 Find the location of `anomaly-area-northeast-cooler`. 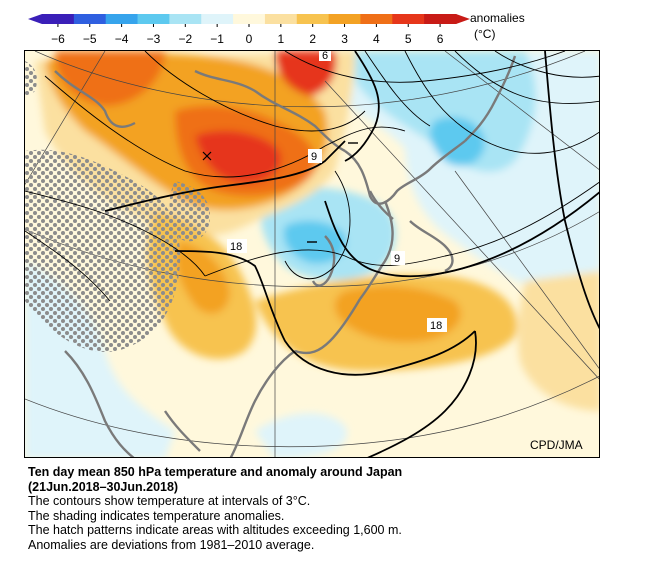

anomaly-area-northeast-cooler is located at coordinates (445, 111).